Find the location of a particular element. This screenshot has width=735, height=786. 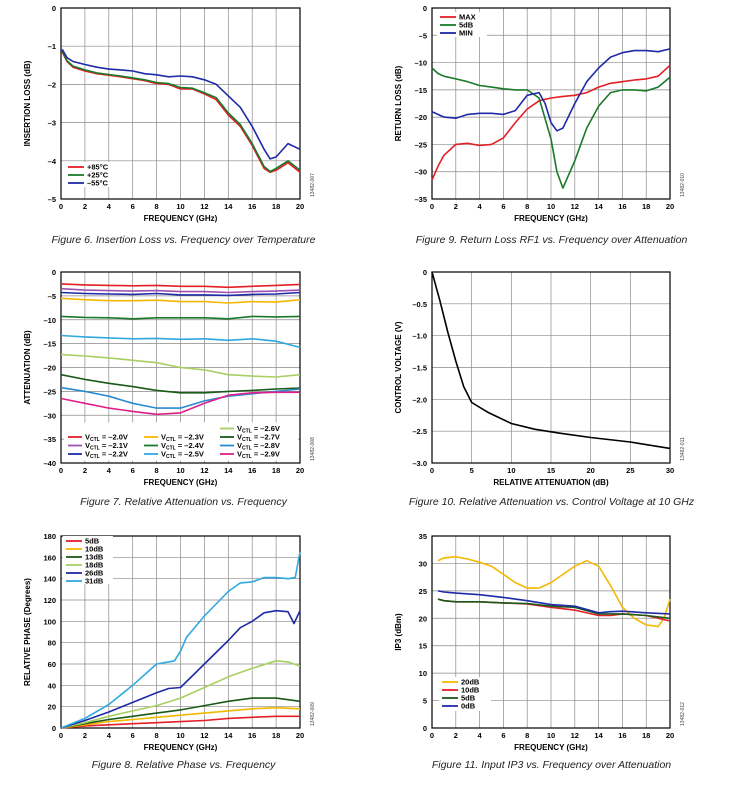

y-tick-label: –35 is located at coordinates (49, 439).